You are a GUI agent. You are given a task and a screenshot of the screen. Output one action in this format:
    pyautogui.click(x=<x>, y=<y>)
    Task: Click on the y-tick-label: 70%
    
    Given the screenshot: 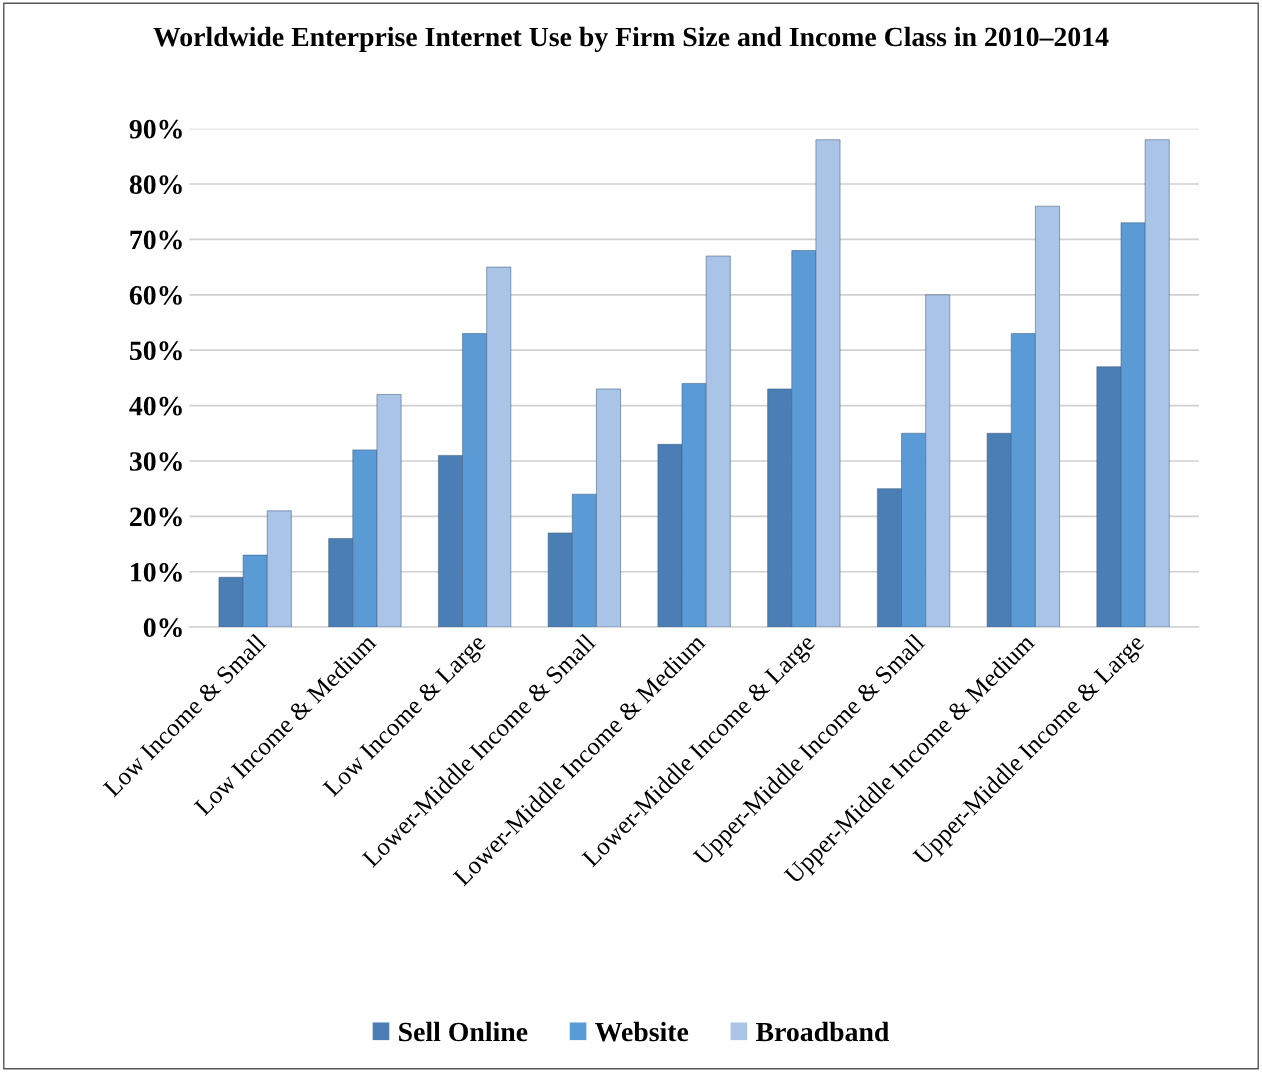 What is the action you would take?
    pyautogui.click(x=156, y=240)
    